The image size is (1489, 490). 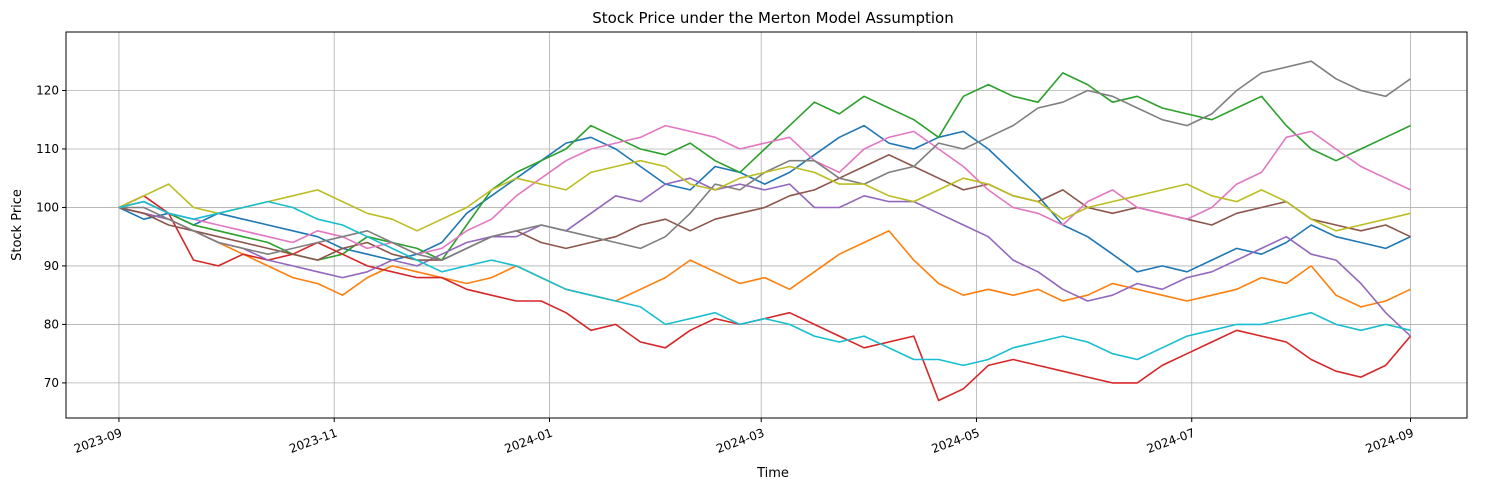 What do you see at coordinates (47, 207) in the screenshot?
I see `y-tick-label: 100` at bounding box center [47, 207].